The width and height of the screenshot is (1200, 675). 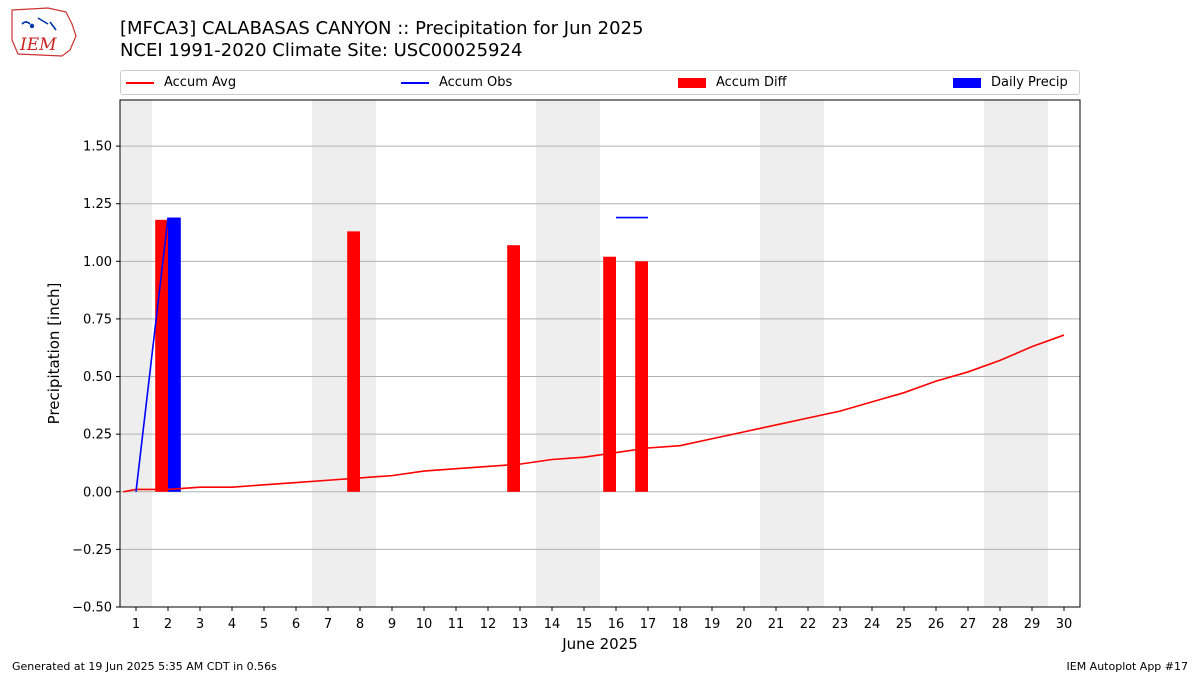 I want to click on x-tick-label-26: 26, so click(x=936, y=624).